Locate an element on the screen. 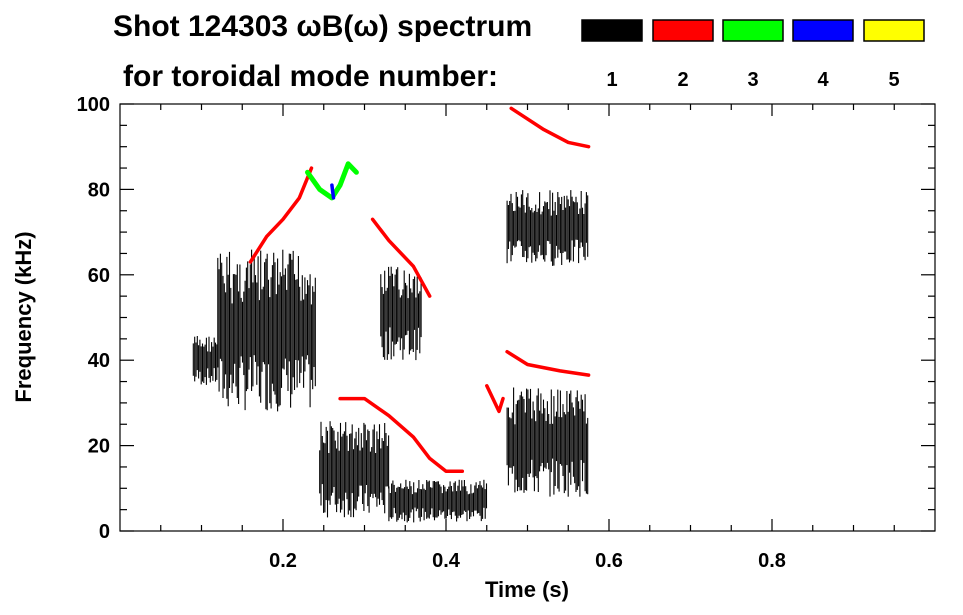 This screenshot has width=963, height=615. y-tick-labels: 0 20 40 60 80 100 is located at coordinates (93, 318).